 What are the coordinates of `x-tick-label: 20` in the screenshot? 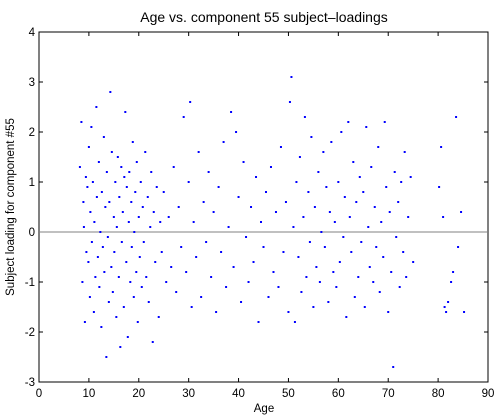 It's located at (138, 394).